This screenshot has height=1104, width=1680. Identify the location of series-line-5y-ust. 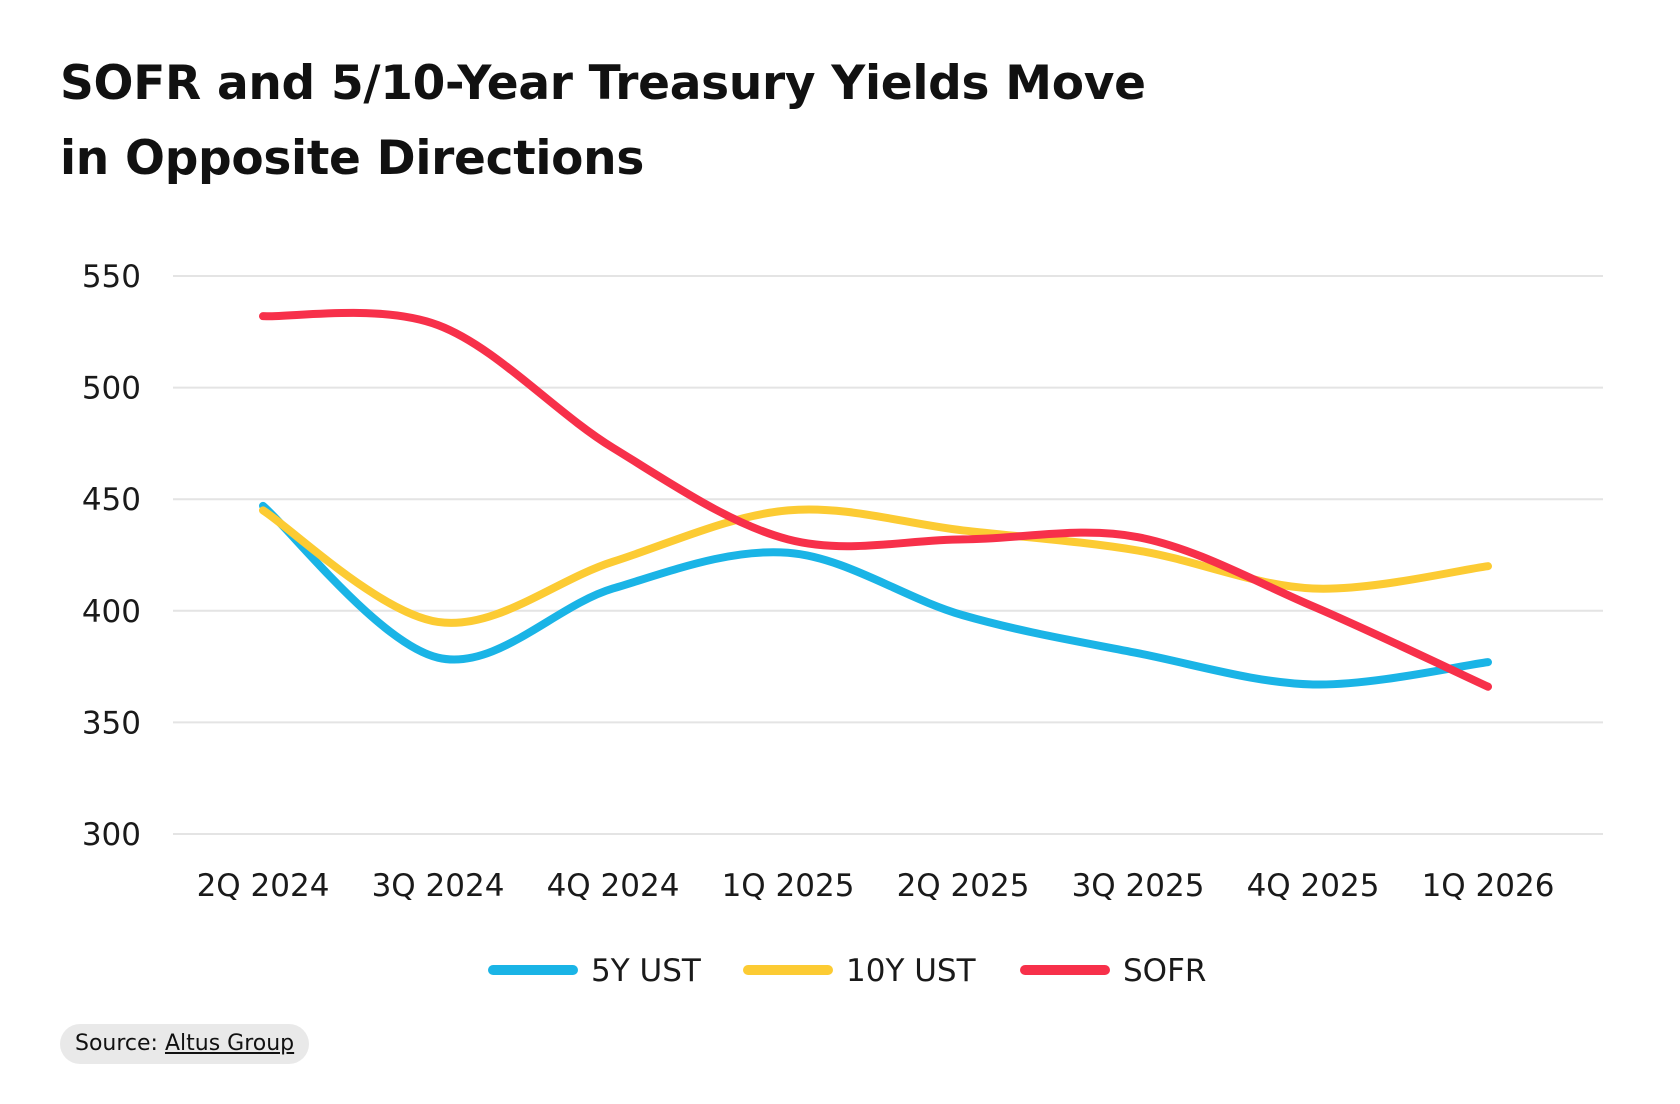
(875, 595).